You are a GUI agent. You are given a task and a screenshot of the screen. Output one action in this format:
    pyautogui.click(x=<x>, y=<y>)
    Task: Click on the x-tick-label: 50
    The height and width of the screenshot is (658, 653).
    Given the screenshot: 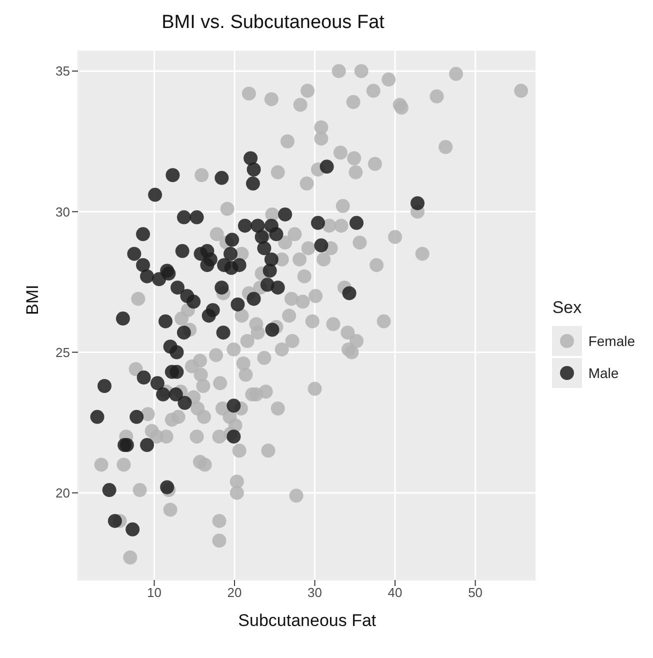 What is the action you would take?
    pyautogui.click(x=475, y=592)
    